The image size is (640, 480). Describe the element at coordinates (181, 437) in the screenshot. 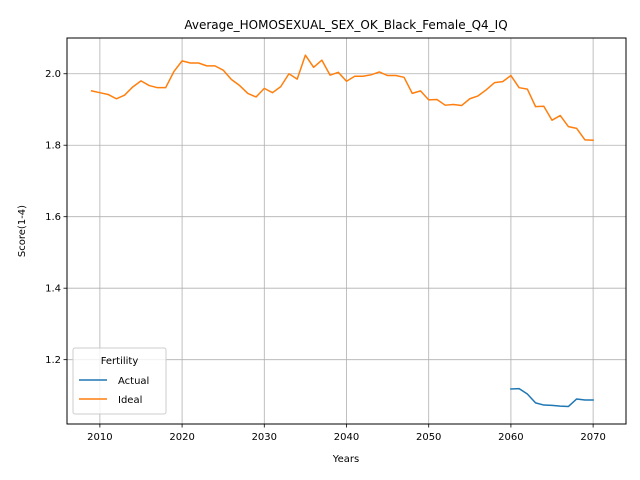

I see `x-tick-label: 2020` at that location.